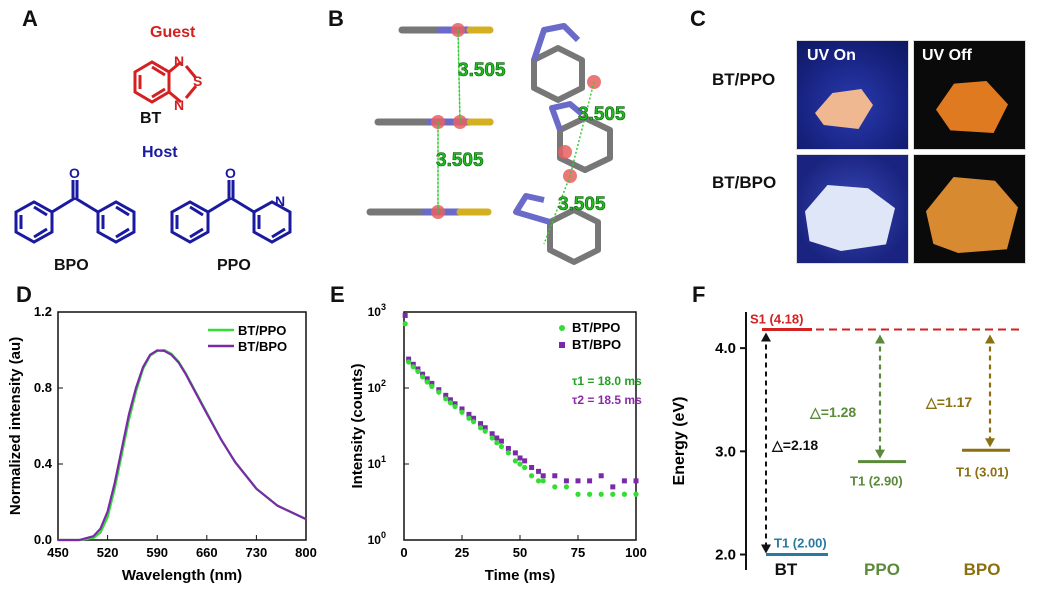  I want to click on panel-label-c: C, so click(698, 18).